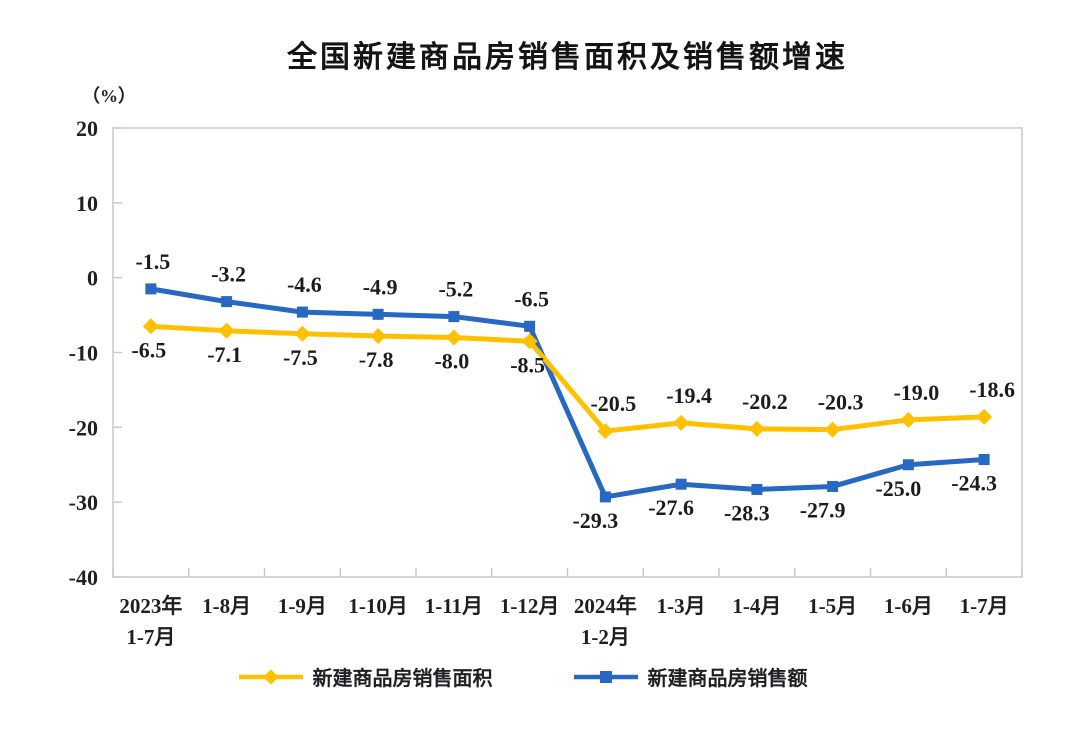  Describe the element at coordinates (87, 128) in the screenshot. I see `y-axis-label: 20` at that location.